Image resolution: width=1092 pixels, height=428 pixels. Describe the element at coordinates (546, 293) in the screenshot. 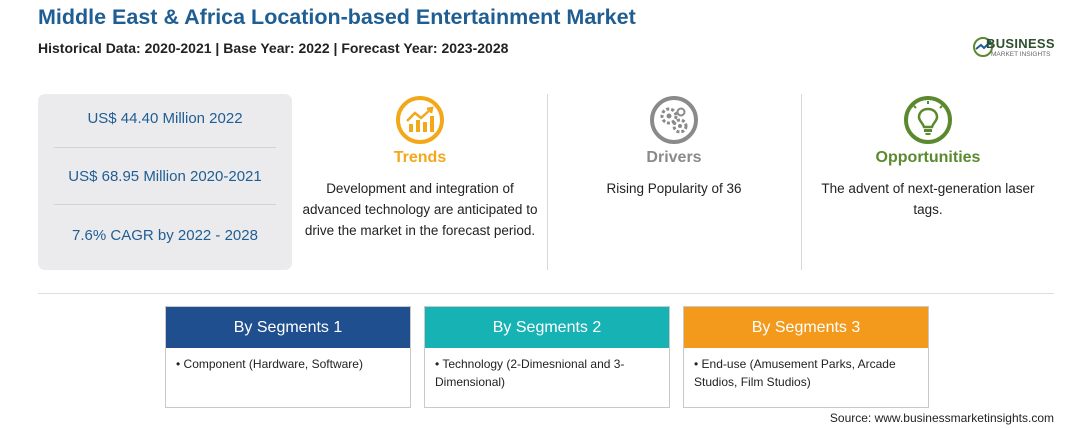

I see `section-divider` at that location.